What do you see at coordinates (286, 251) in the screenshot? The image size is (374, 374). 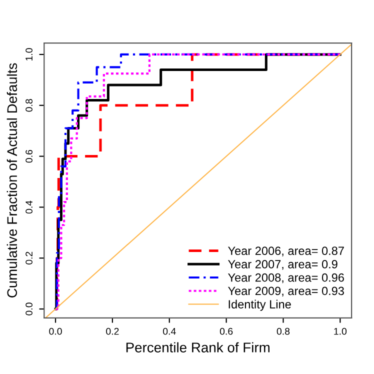 I see `legend-label: Year 2006, area= 0.87` at bounding box center [286, 251].